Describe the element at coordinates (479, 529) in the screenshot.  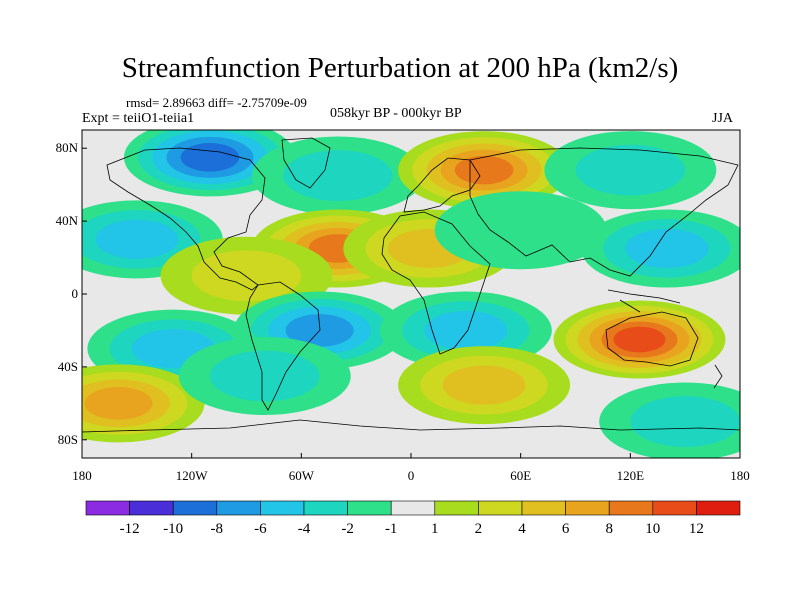
I see `colorbar-label: 2` at that location.